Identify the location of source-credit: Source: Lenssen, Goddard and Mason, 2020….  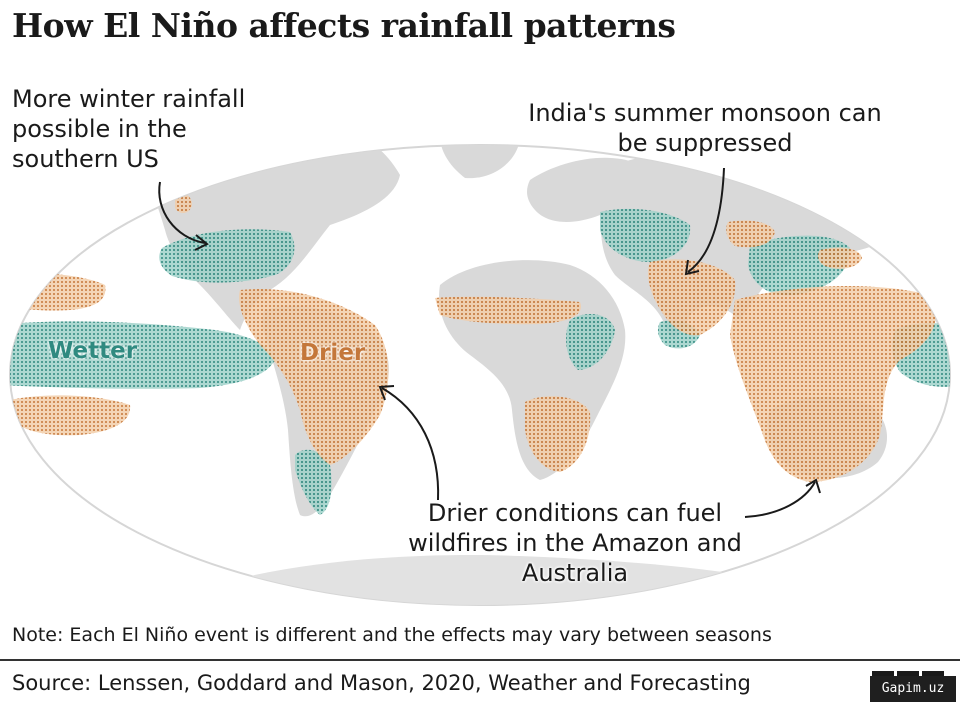
(381, 683).